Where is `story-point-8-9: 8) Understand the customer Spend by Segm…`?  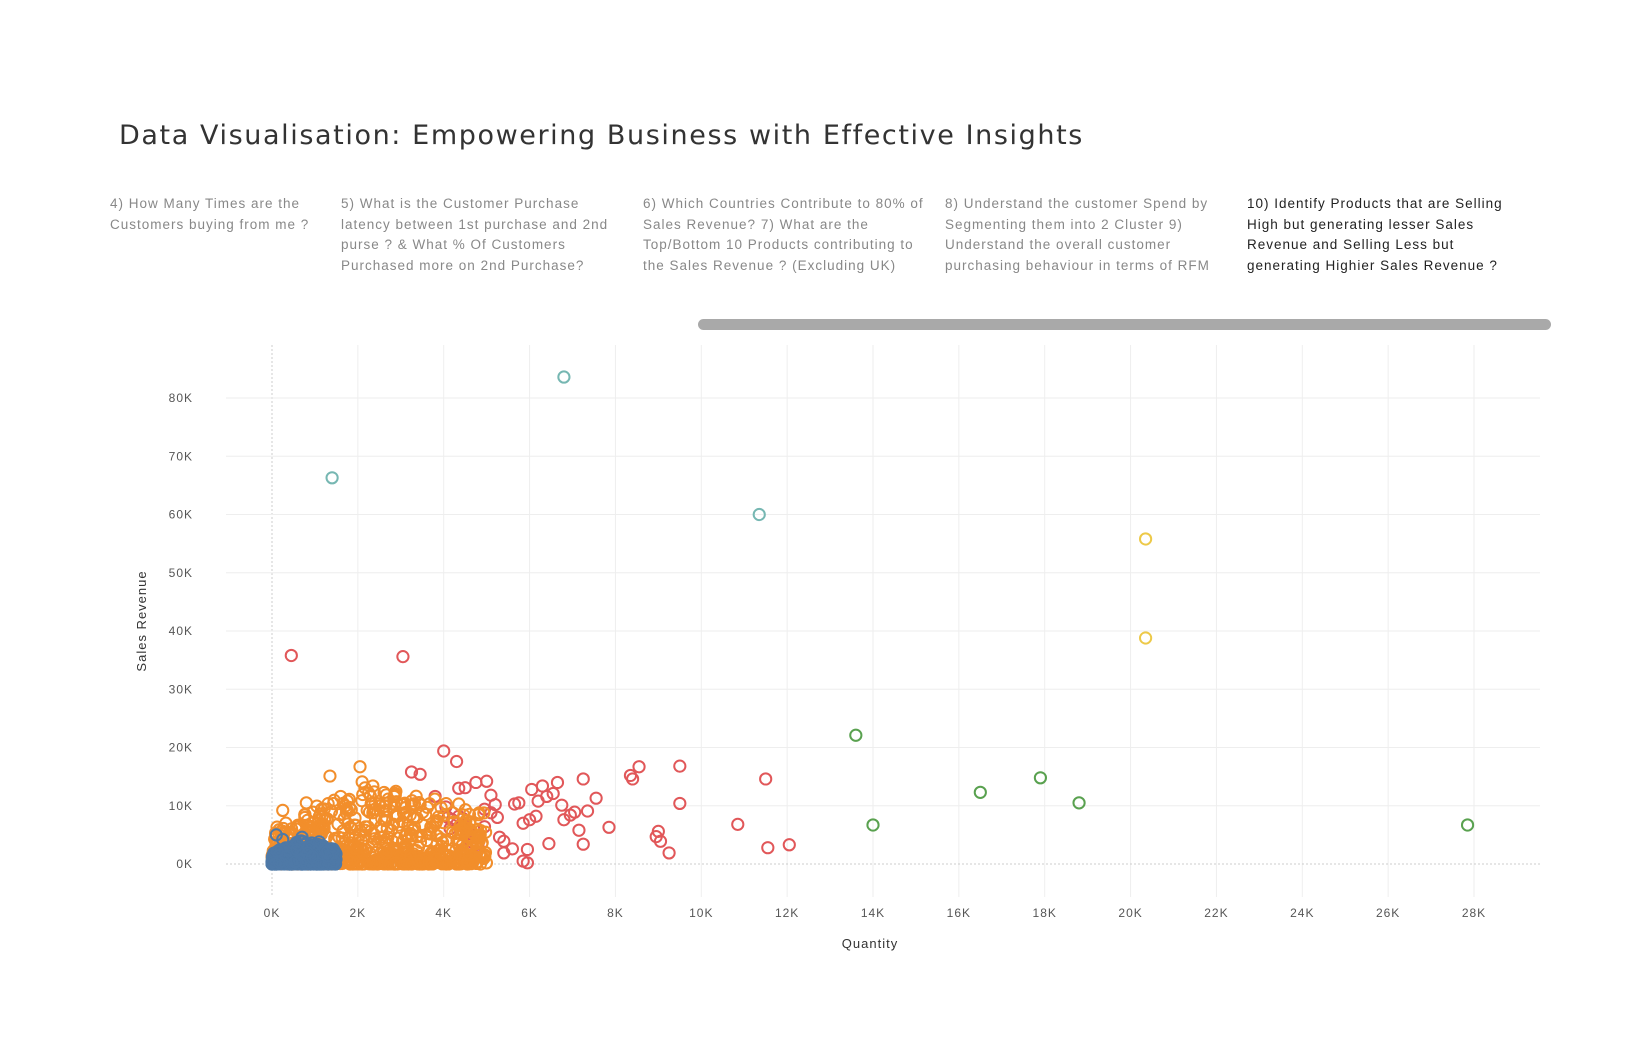 story-point-8-9: 8) Understand the customer Spend by Segm… is located at coordinates (1077, 234).